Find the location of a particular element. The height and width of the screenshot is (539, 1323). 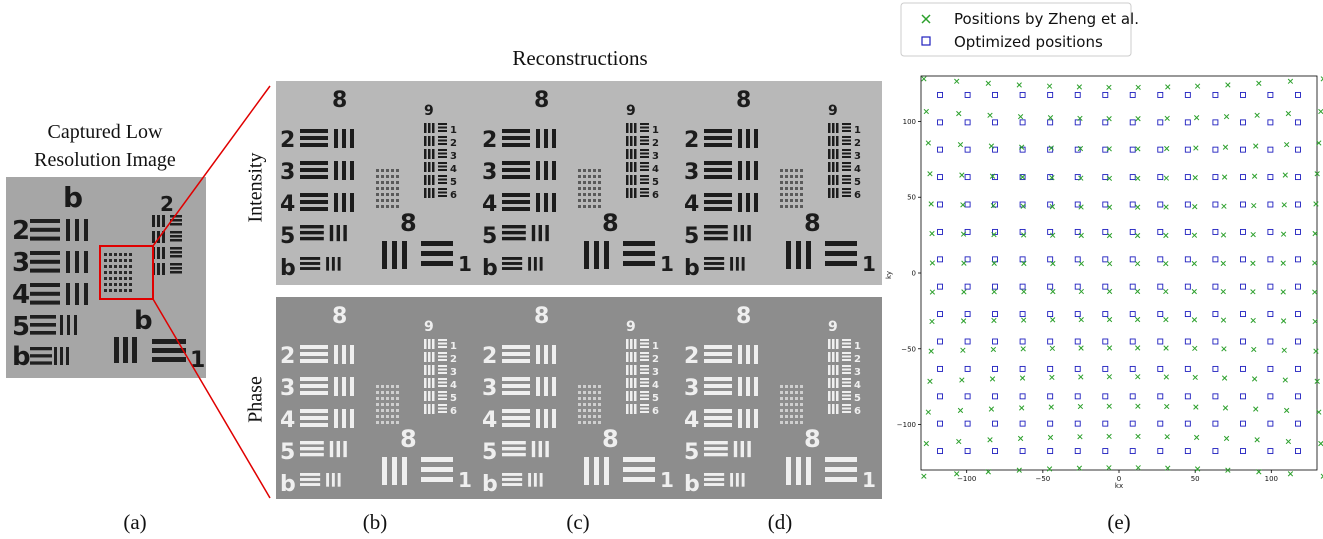

x-tick-label: 100 is located at coordinates (1271, 479).